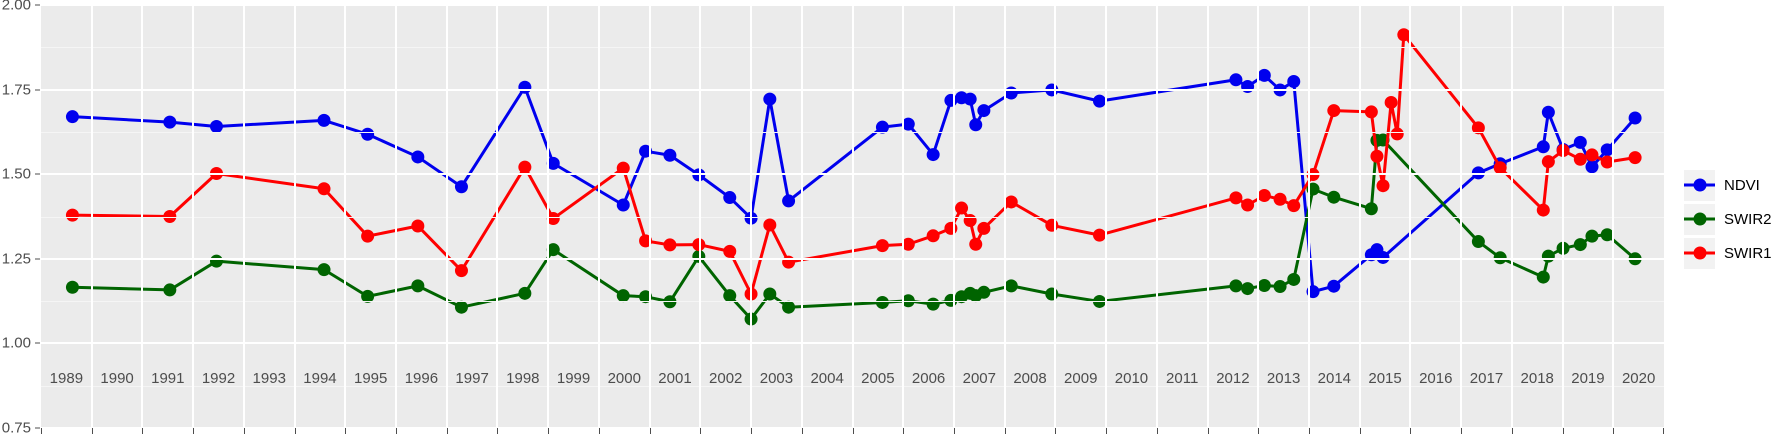  What do you see at coordinates (1728, 253) in the screenshot?
I see `legend-item-swir1: SWIR1` at bounding box center [1728, 253].